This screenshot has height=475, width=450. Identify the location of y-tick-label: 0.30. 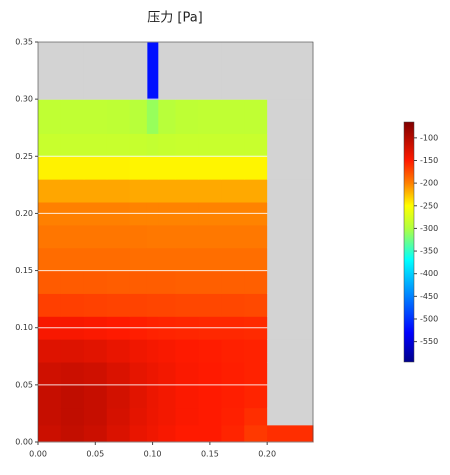
(24, 99).